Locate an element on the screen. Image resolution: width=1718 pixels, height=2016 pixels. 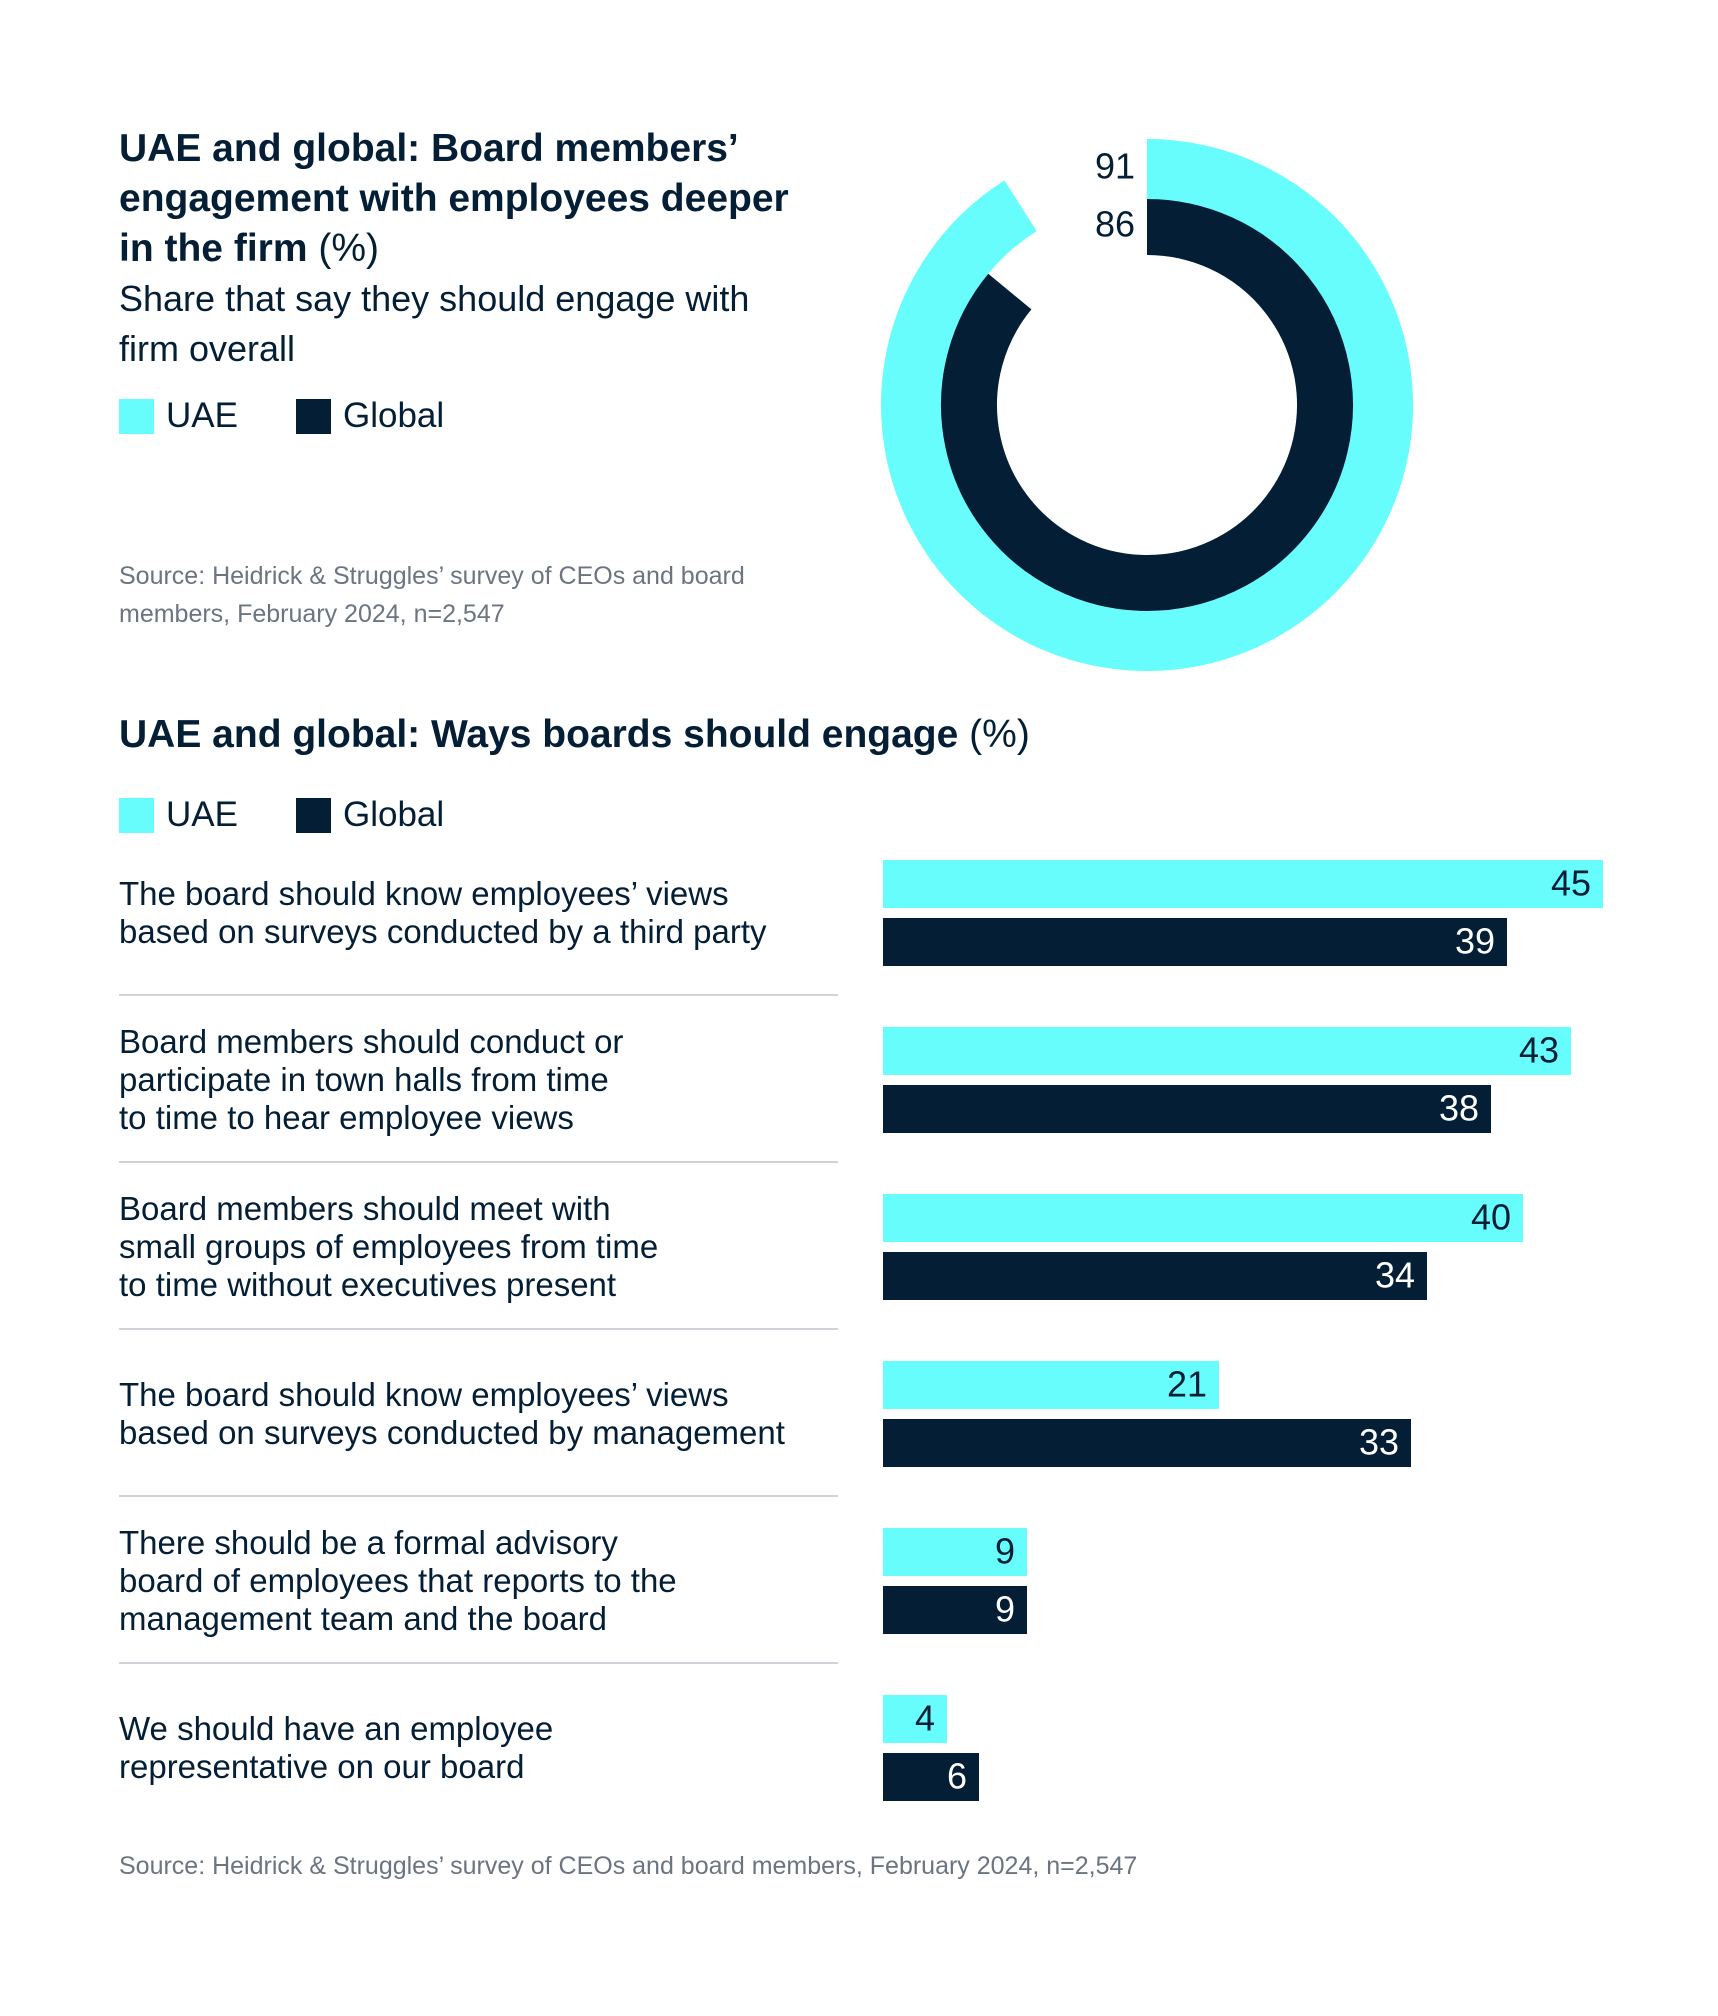
ring-arc is located at coordinates (1147, 405).